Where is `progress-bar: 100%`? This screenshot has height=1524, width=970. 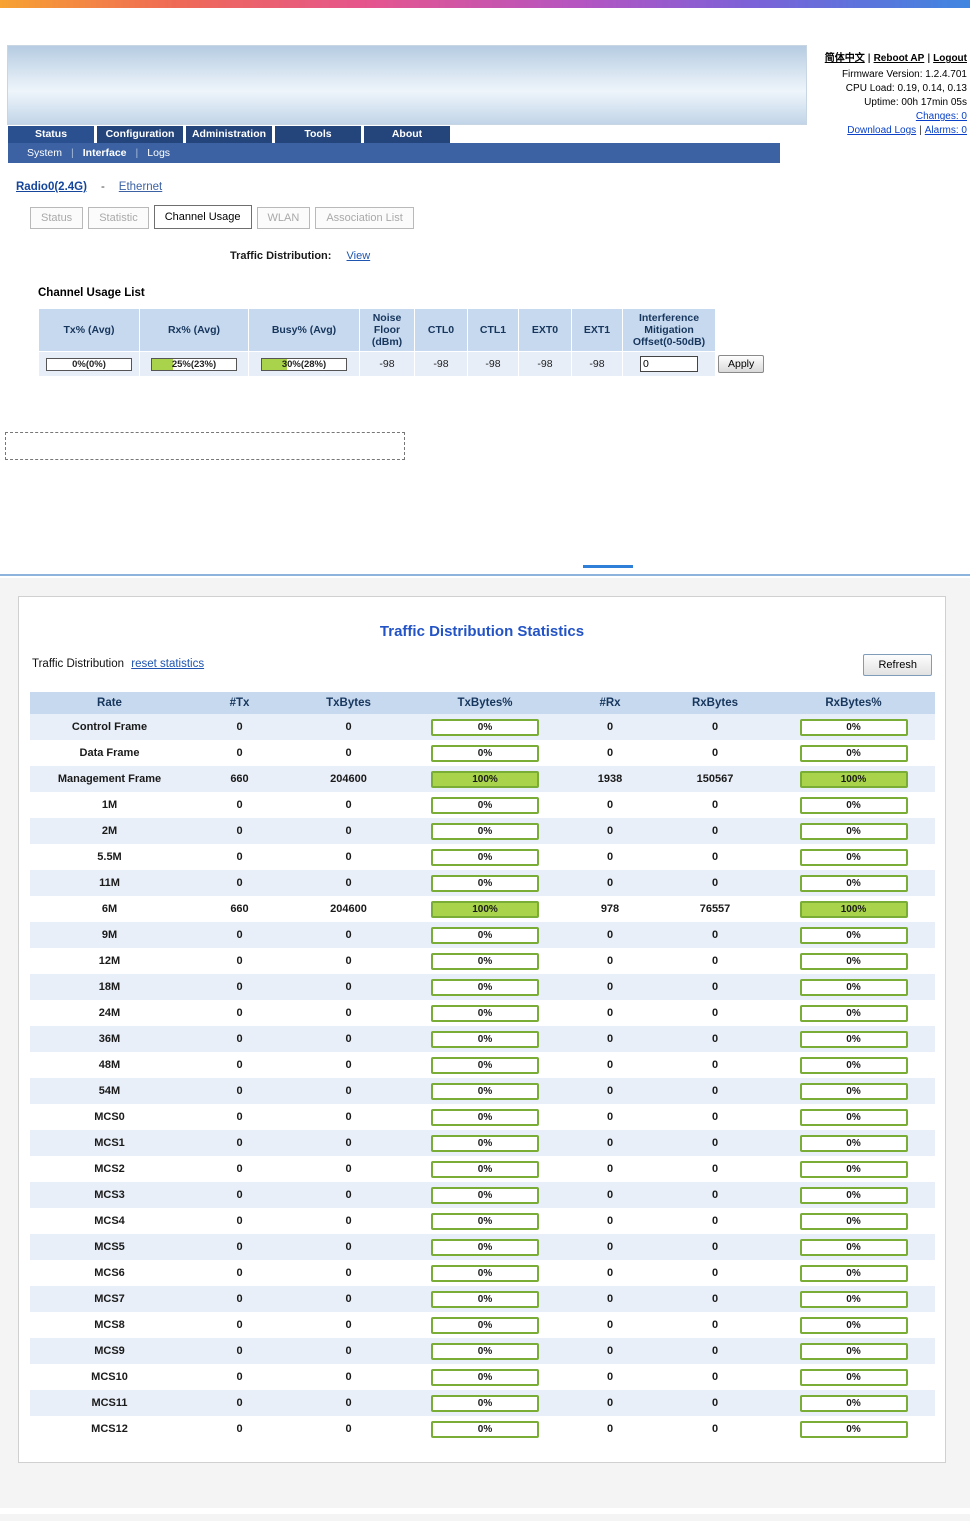 progress-bar: 100% is located at coordinates (853, 779).